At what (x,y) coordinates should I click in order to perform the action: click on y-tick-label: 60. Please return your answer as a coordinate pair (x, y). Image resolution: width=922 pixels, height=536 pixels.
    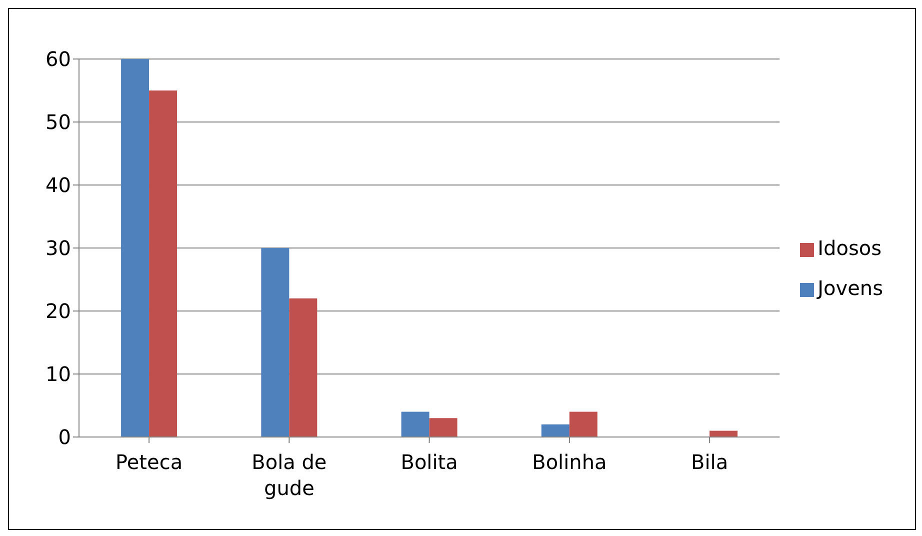
    Looking at the image, I should click on (58, 59).